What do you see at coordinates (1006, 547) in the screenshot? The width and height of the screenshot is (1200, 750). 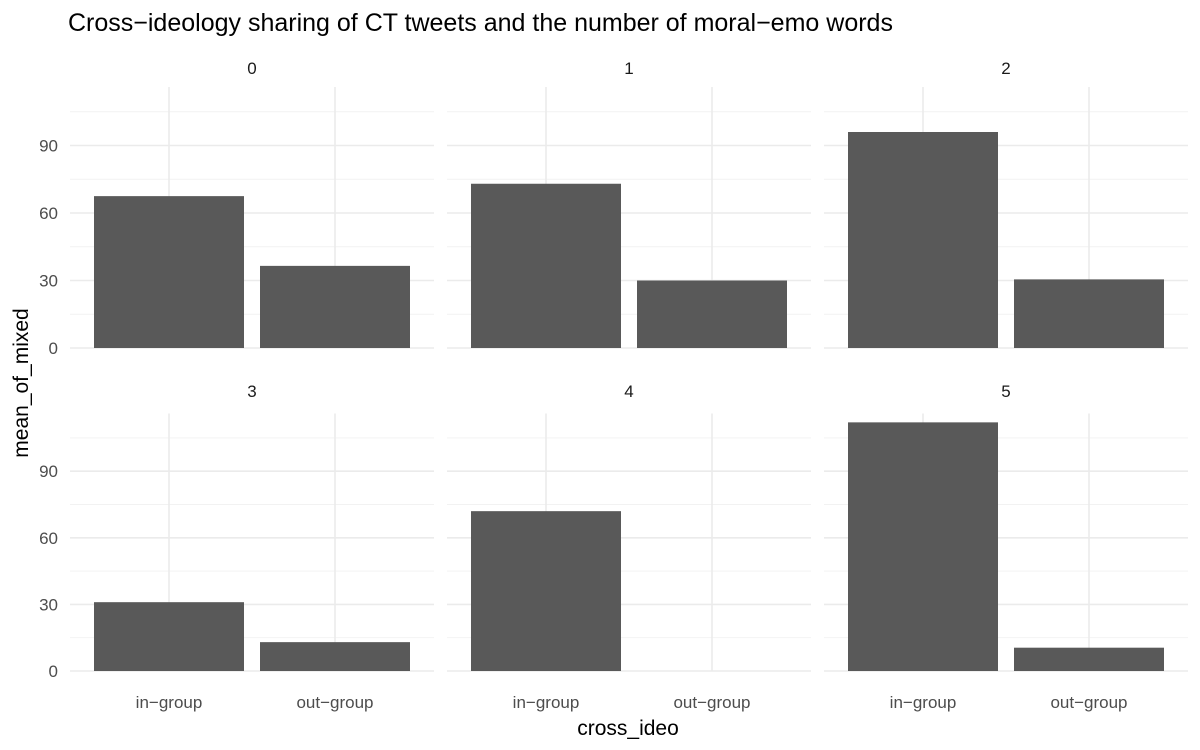 I see `facet-panel-5: 5 in−group out−group` at bounding box center [1006, 547].